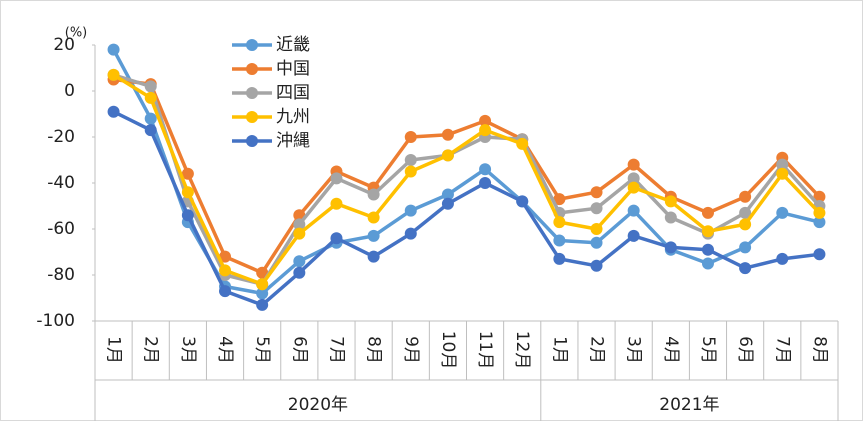  Describe the element at coordinates (61, 183) in the screenshot. I see `y-tick-label: -40` at that location.